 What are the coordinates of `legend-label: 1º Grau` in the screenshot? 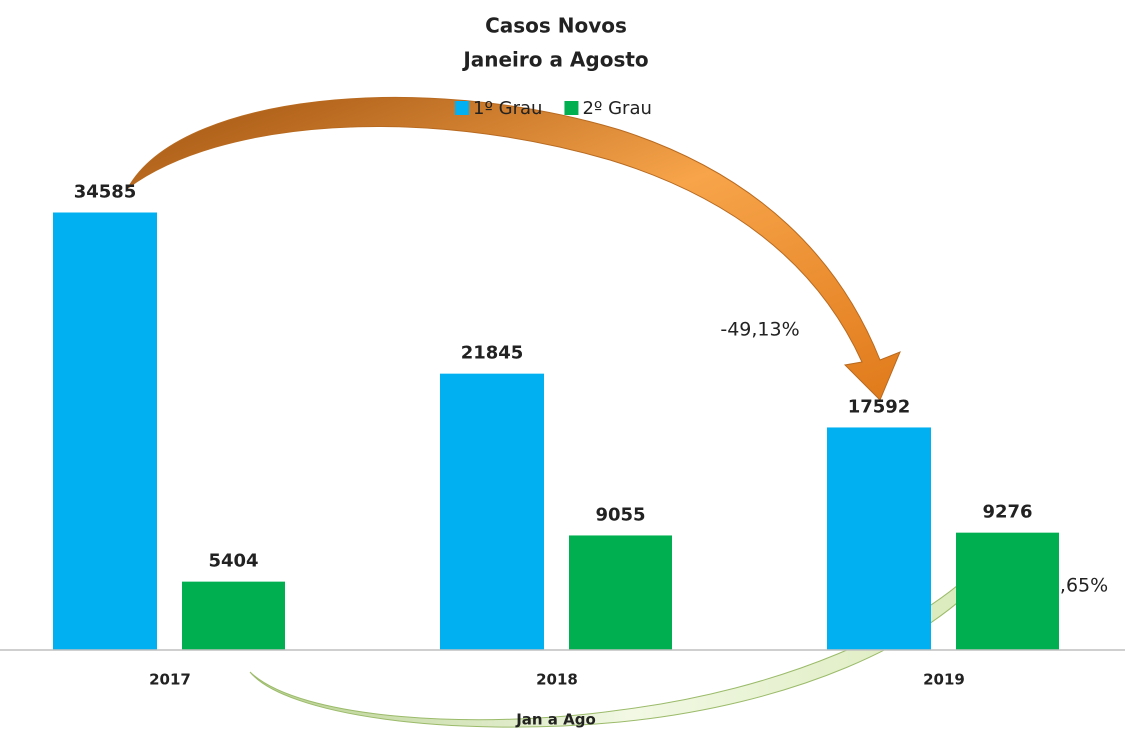 It's located at (507, 108).